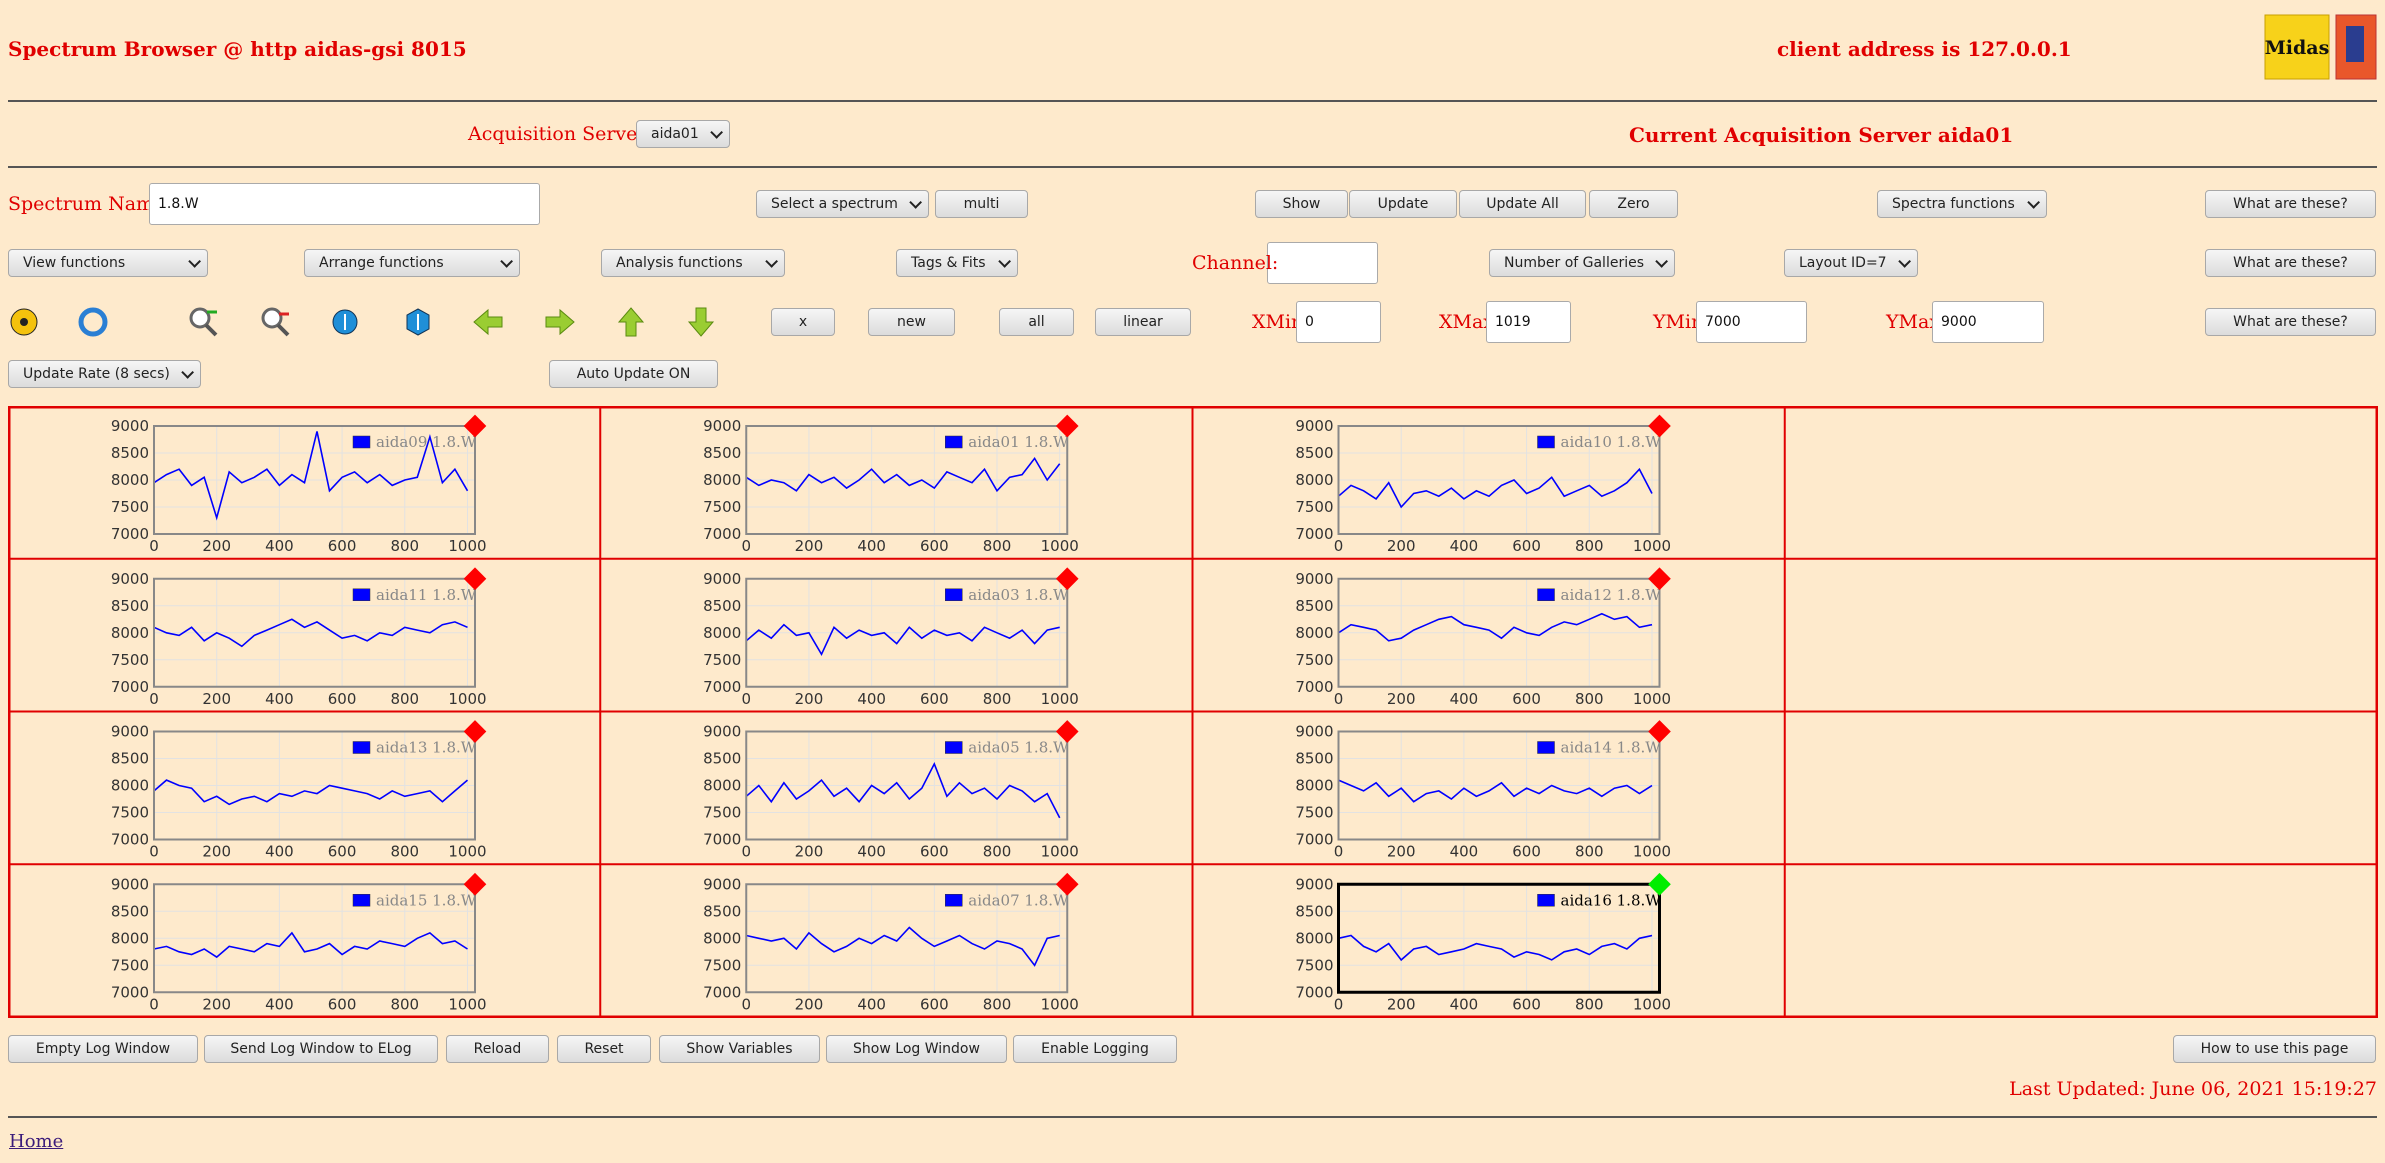 The image size is (2385, 1163). Describe the element at coordinates (2297, 48) in the screenshot. I see `midas-logo-text: Midas` at that location.